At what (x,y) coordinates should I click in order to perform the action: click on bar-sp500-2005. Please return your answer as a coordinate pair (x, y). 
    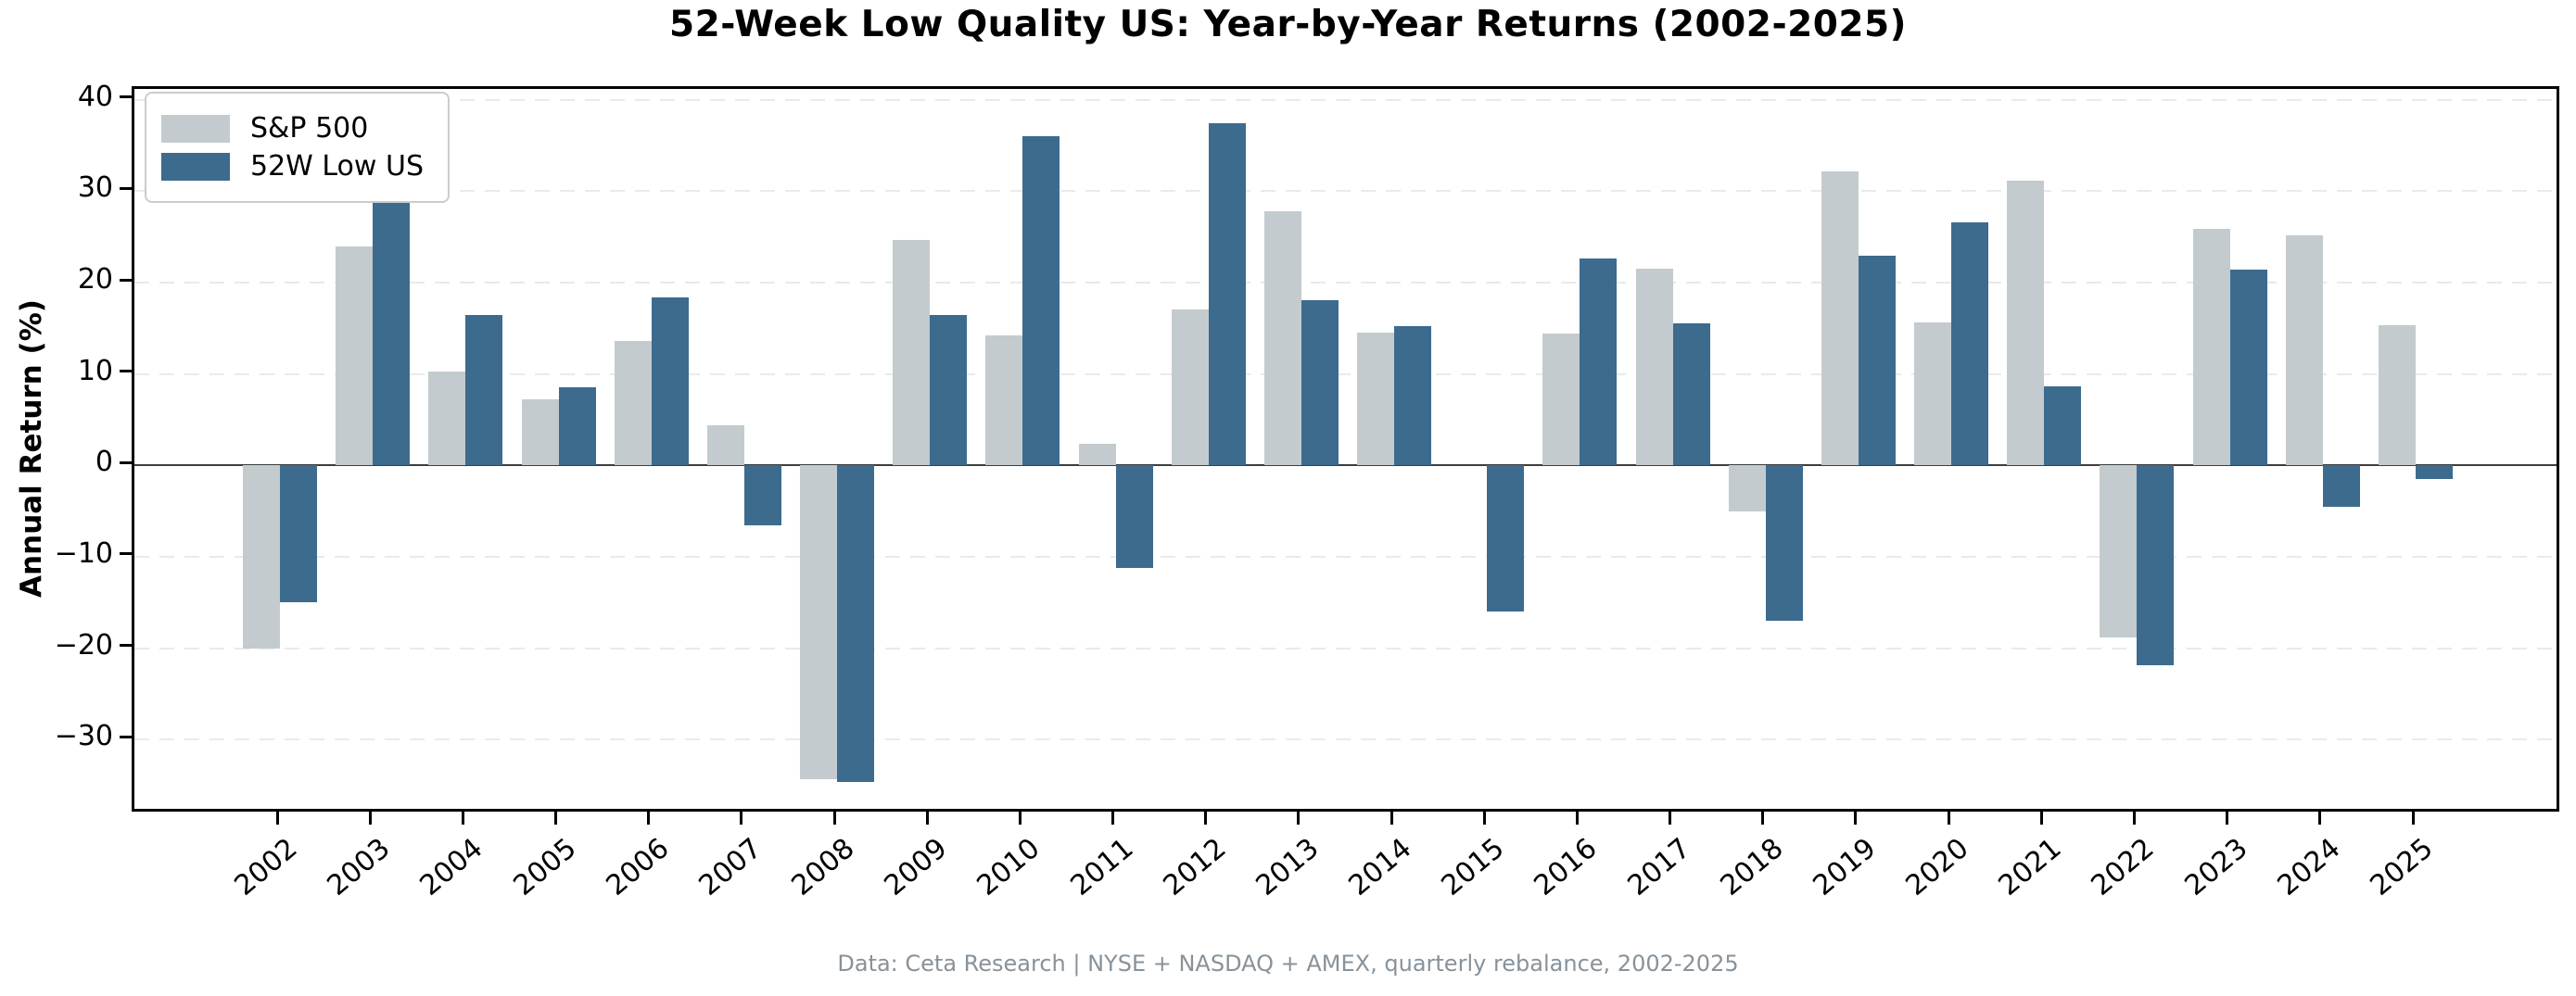
    Looking at the image, I should click on (540, 432).